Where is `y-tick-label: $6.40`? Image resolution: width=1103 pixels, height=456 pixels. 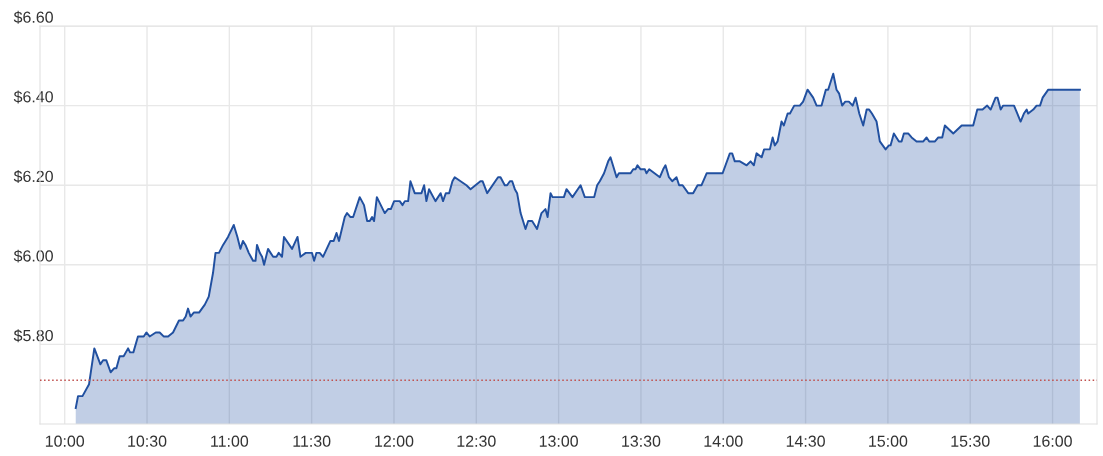 y-tick-label: $6.40 is located at coordinates (33, 97).